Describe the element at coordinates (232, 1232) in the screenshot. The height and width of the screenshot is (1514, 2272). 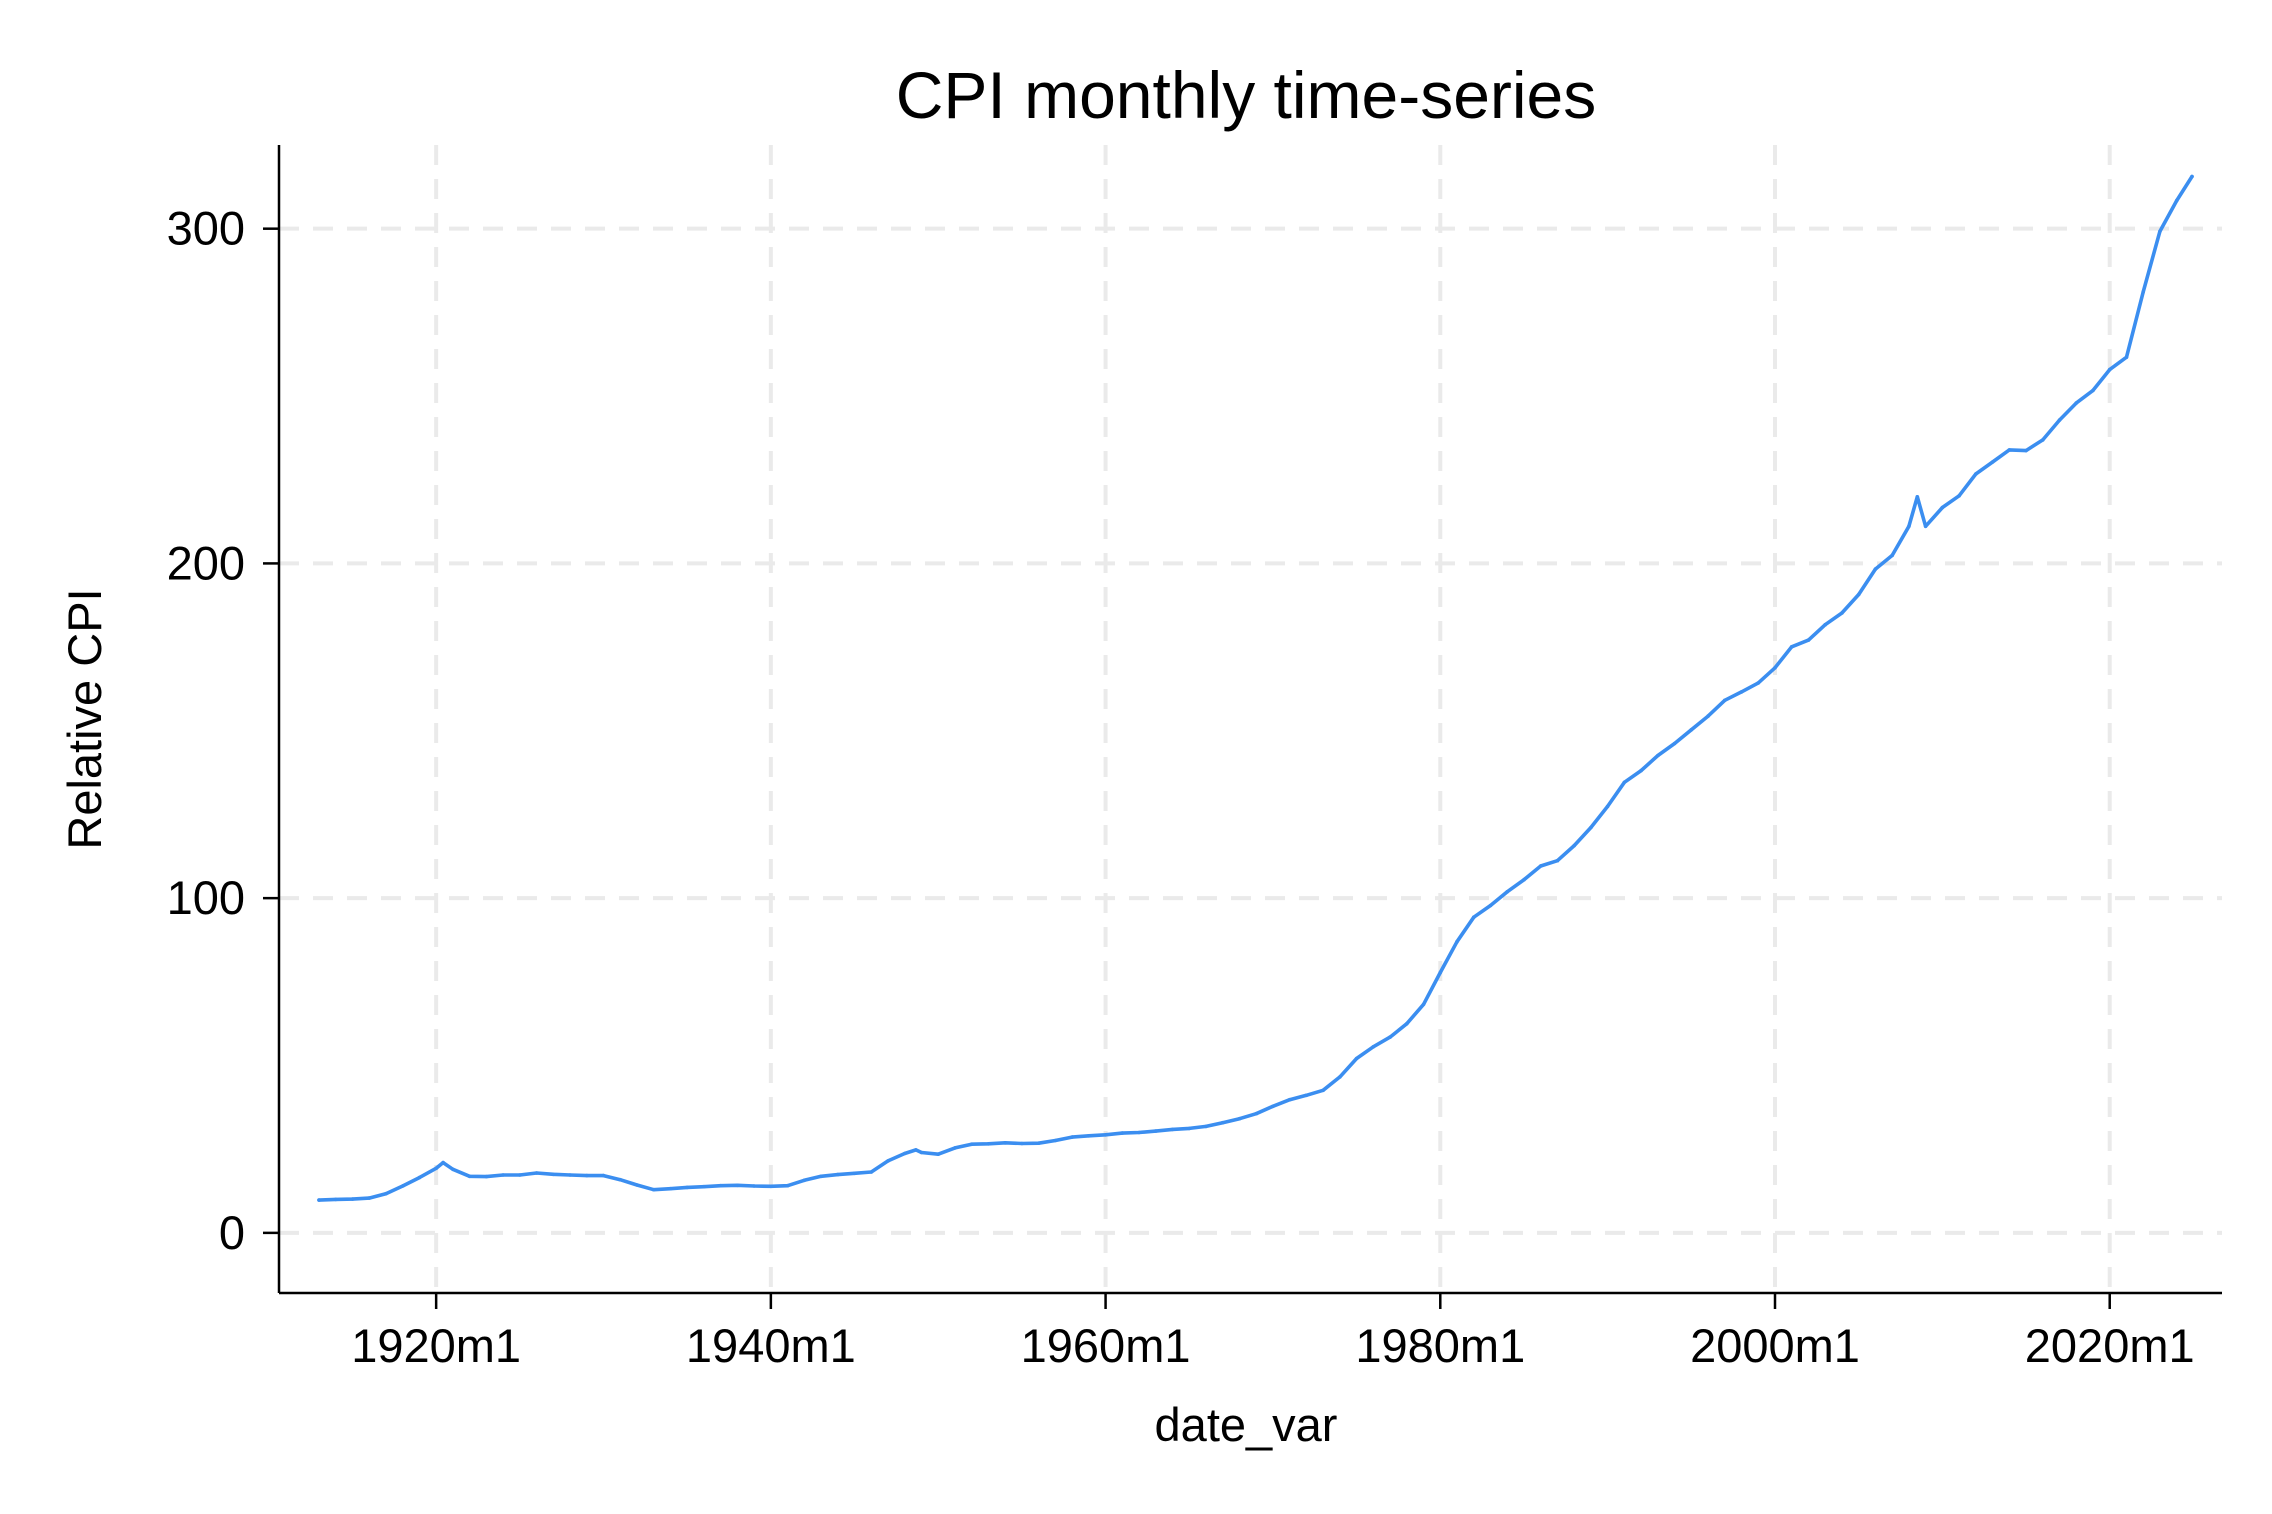
I see `y-tick-label: 0` at that location.